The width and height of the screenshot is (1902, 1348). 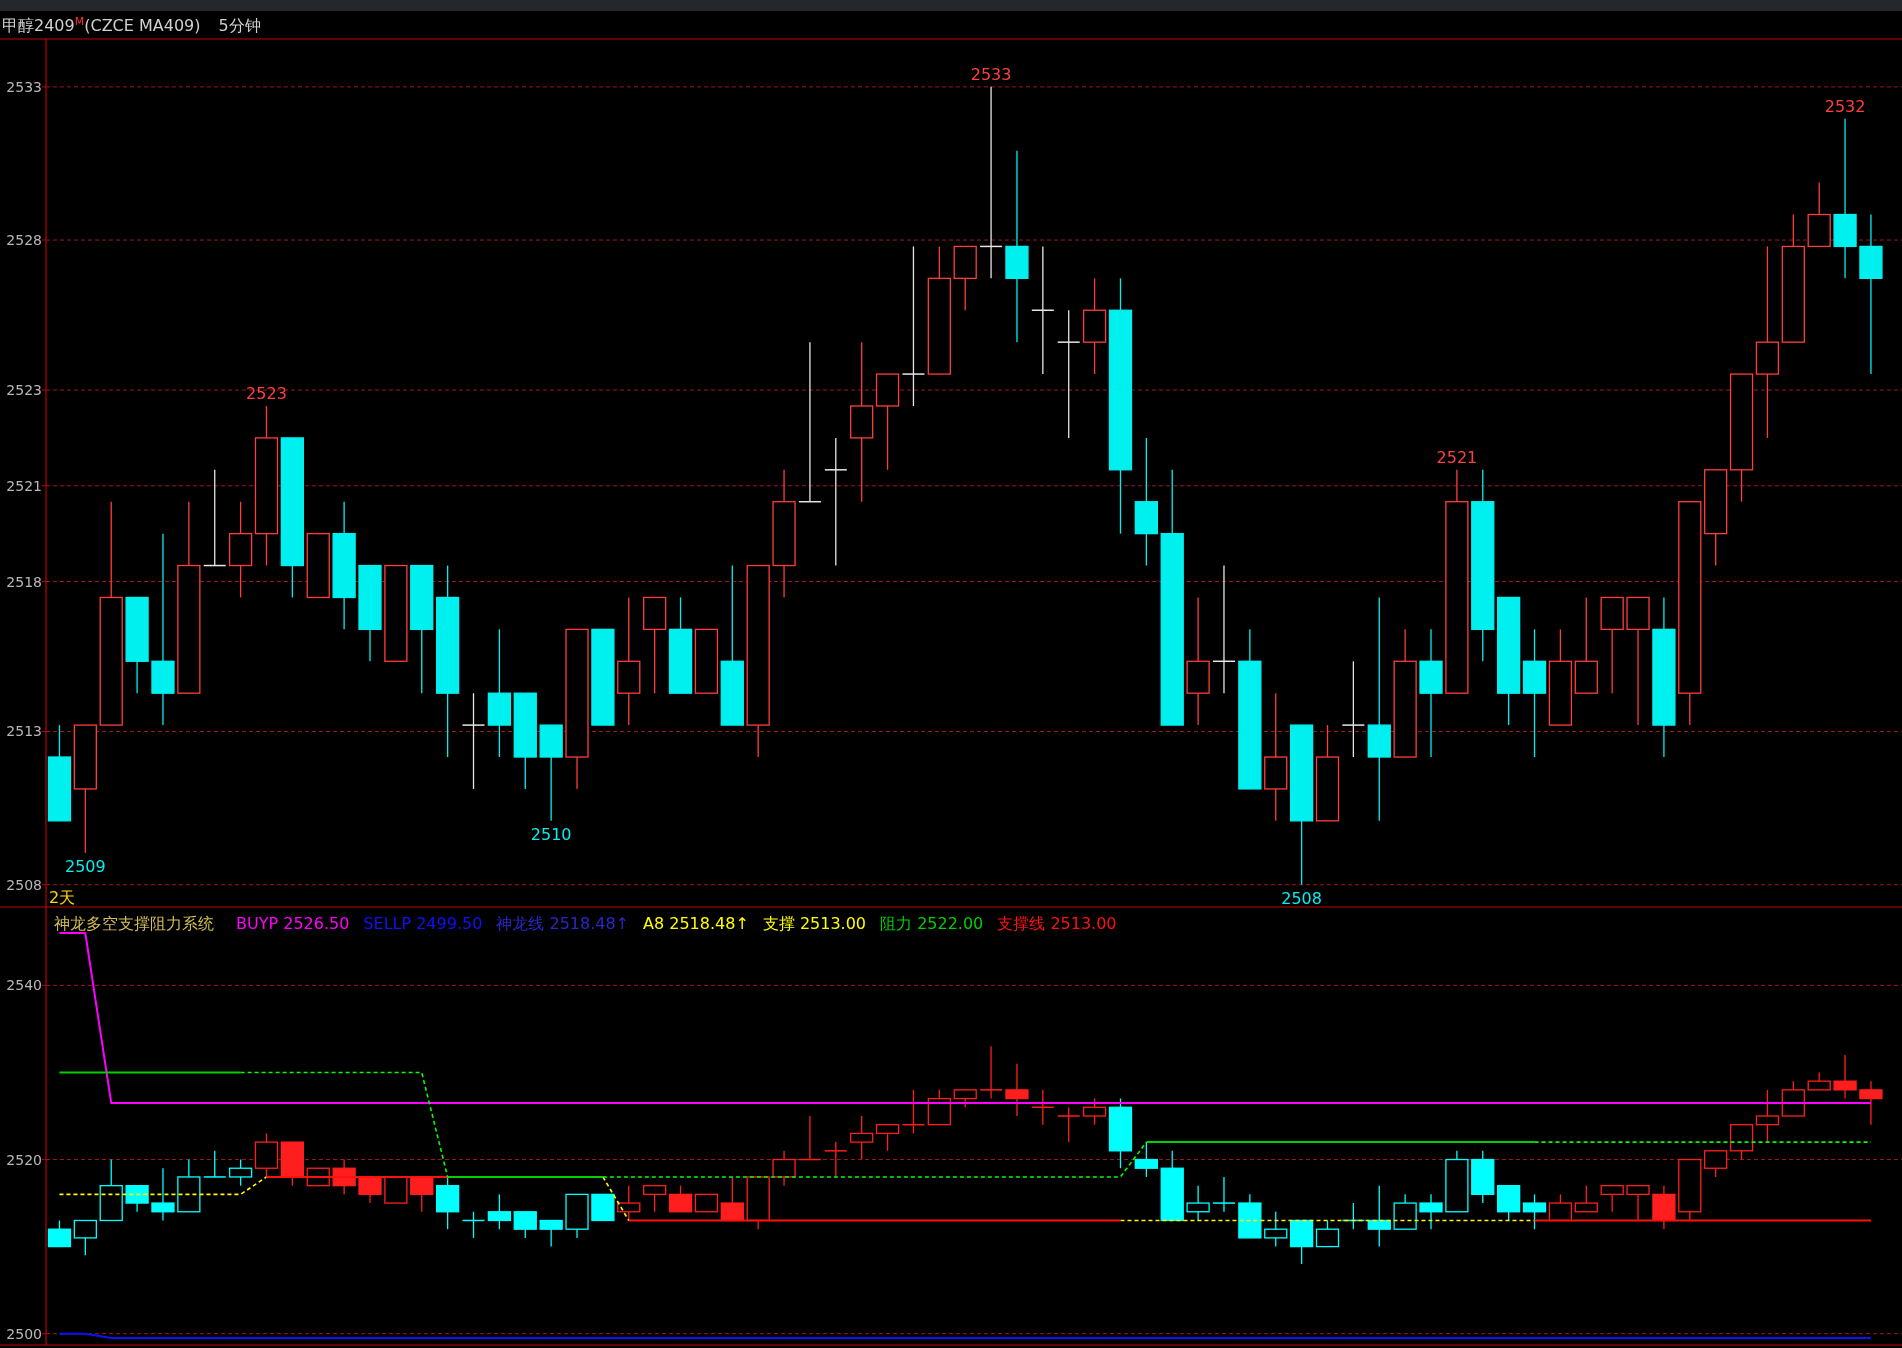 What do you see at coordinates (1057, 923) in the screenshot?
I see `legend-item: 支撑线 2513.00` at bounding box center [1057, 923].